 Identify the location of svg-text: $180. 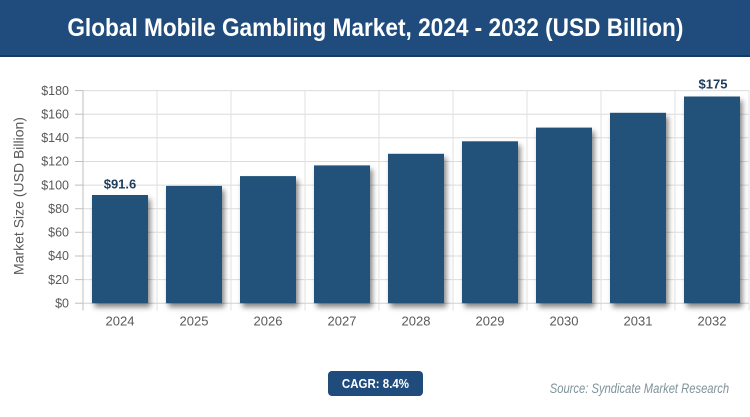
(55, 91).